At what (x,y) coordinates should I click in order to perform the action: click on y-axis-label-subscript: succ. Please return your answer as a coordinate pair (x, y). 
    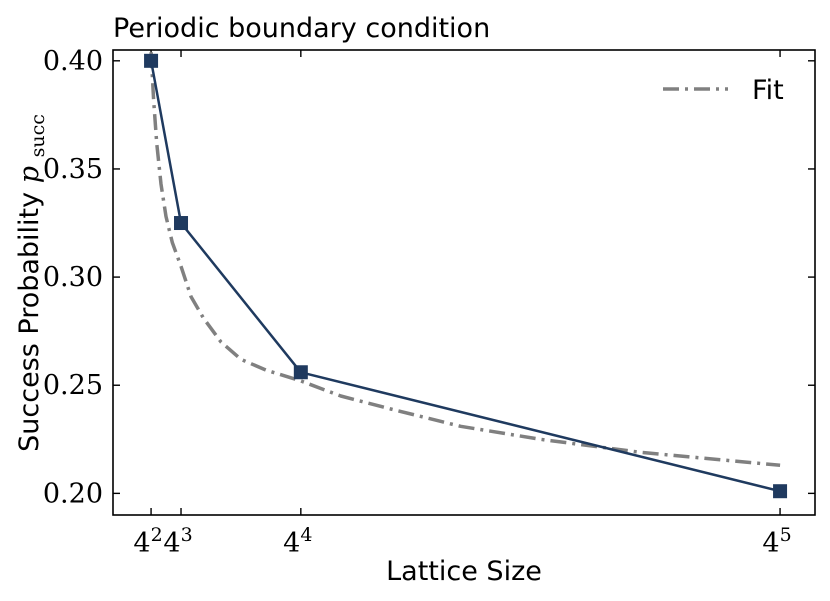
    Looking at the image, I should click on (38, 135).